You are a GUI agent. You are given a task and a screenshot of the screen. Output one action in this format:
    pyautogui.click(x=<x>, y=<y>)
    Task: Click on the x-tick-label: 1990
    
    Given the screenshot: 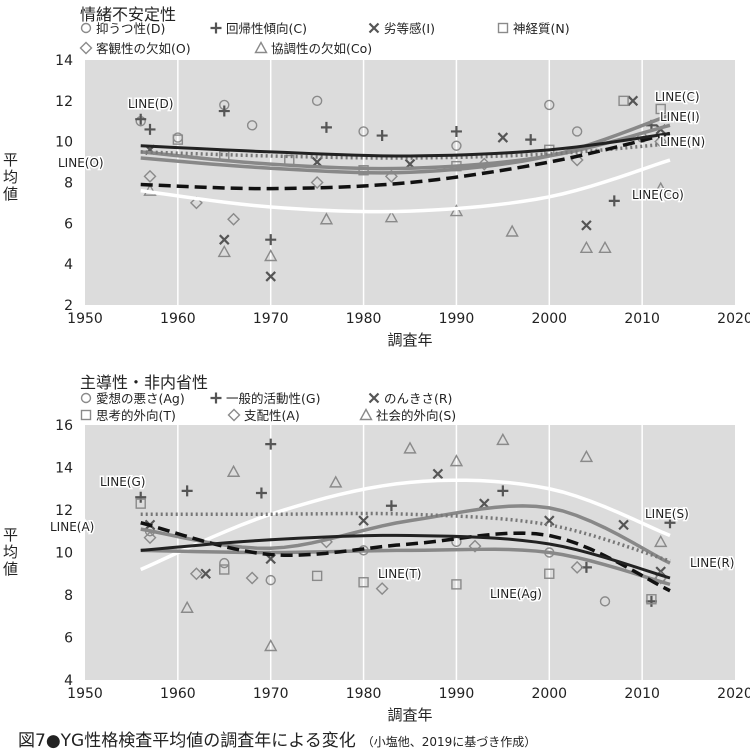 What is the action you would take?
    pyautogui.click(x=457, y=319)
    